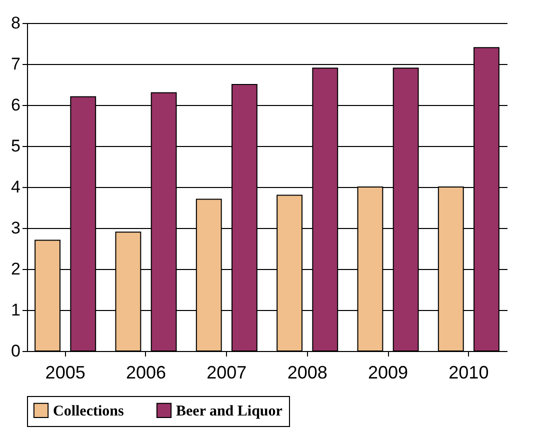 The image size is (559, 444). Describe the element at coordinates (15, 228) in the screenshot. I see `y-tick-label: 3` at that location.